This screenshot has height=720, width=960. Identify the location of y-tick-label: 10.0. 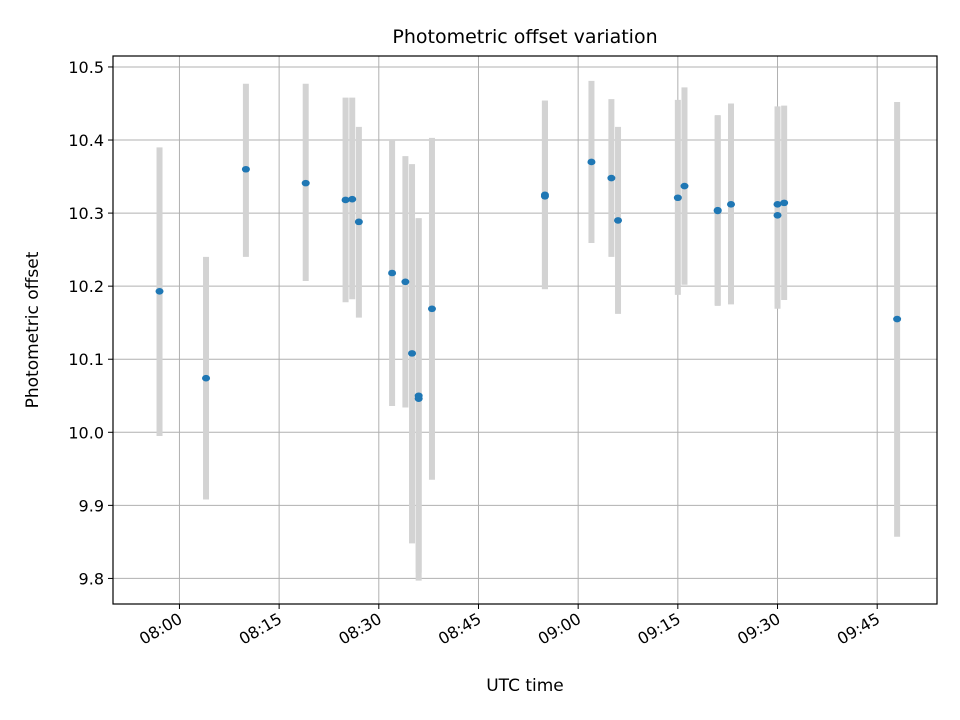
(86, 432).